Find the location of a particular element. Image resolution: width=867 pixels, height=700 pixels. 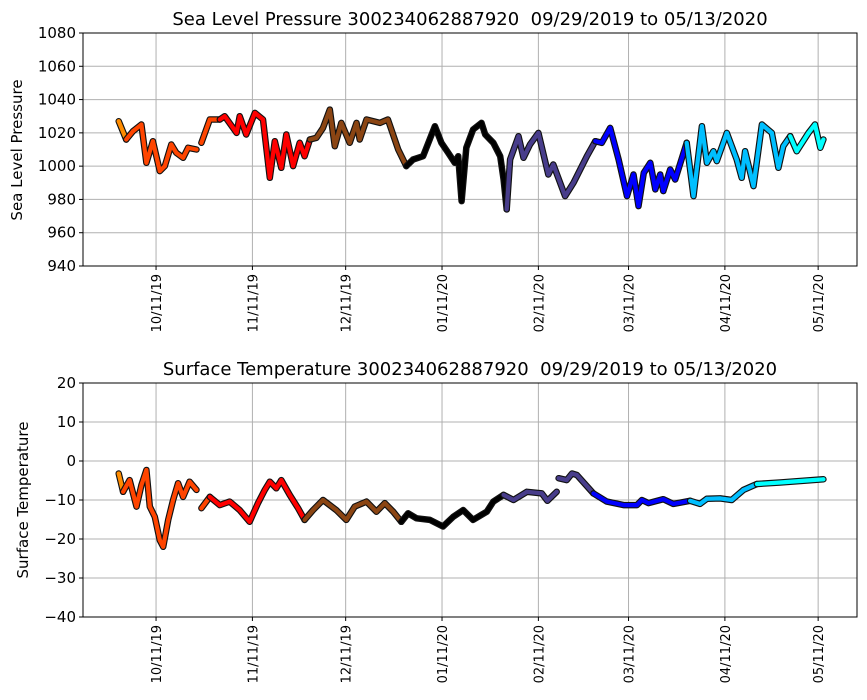

x-tick-label: 03/11/20 is located at coordinates (630, 303).